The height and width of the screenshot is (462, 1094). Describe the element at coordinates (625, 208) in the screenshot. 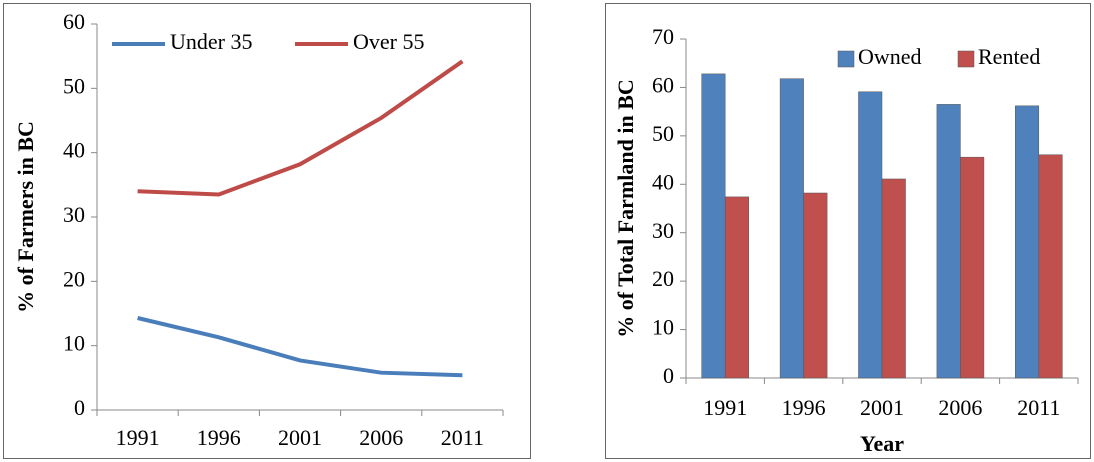

I see `y-axis-label: % of Total Farmland in BC` at that location.